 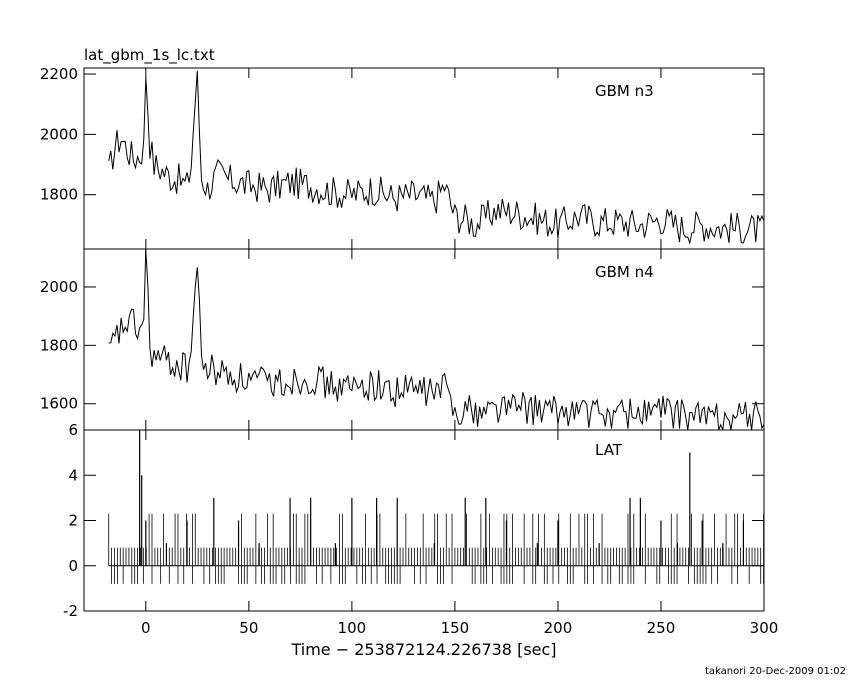 I want to click on y-tick-label: 2200, so click(x=59, y=74).